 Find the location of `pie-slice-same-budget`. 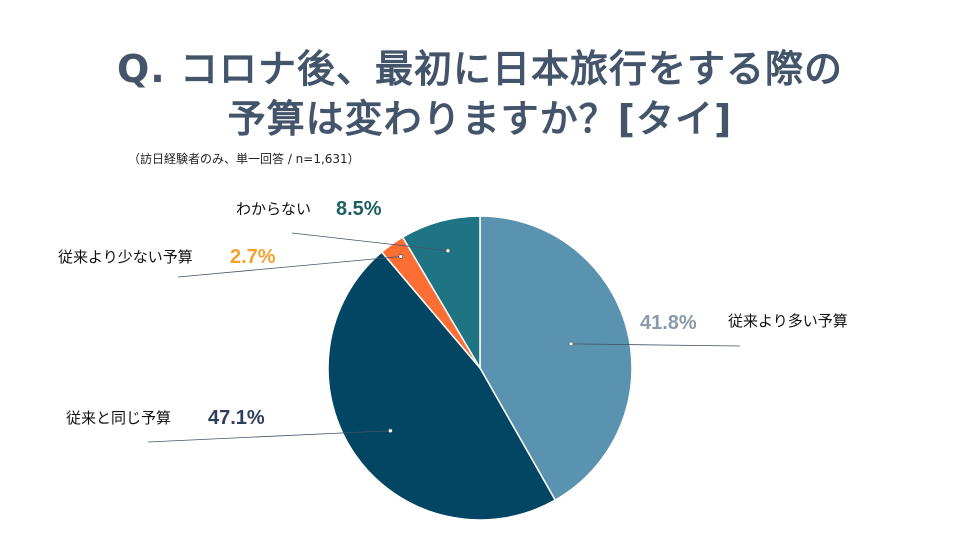

pie-slice-same-budget is located at coordinates (442, 385).